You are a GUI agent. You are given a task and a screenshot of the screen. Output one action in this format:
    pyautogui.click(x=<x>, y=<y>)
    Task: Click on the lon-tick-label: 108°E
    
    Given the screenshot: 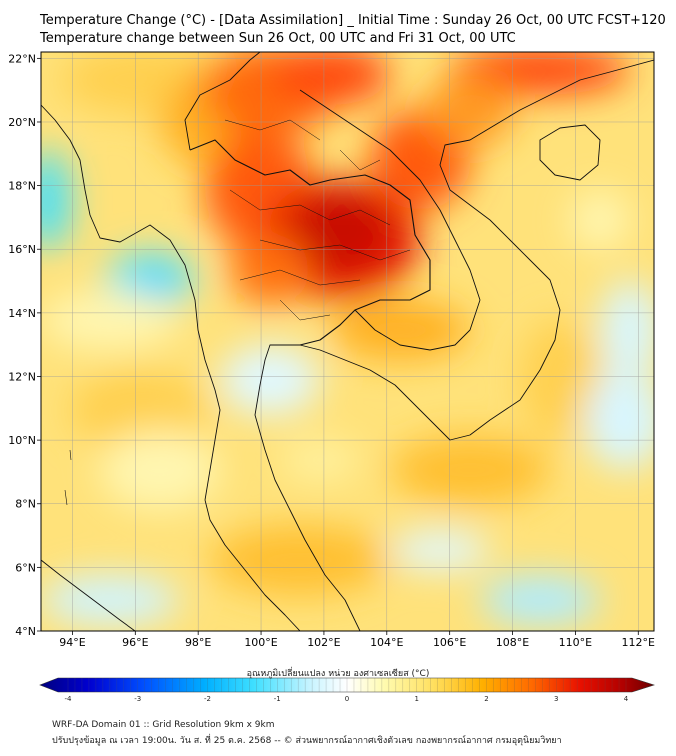 What is the action you would take?
    pyautogui.click(x=512, y=642)
    